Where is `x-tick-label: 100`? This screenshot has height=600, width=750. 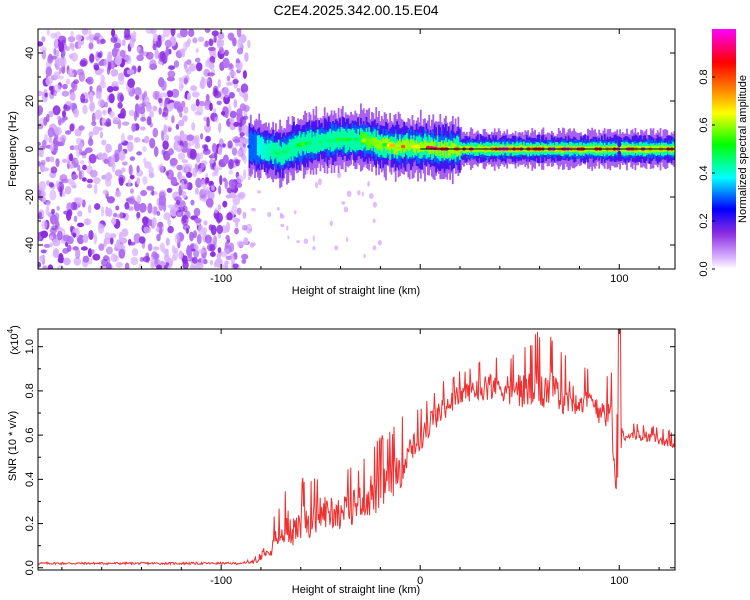 x-tick-label: 100 is located at coordinates (619, 581).